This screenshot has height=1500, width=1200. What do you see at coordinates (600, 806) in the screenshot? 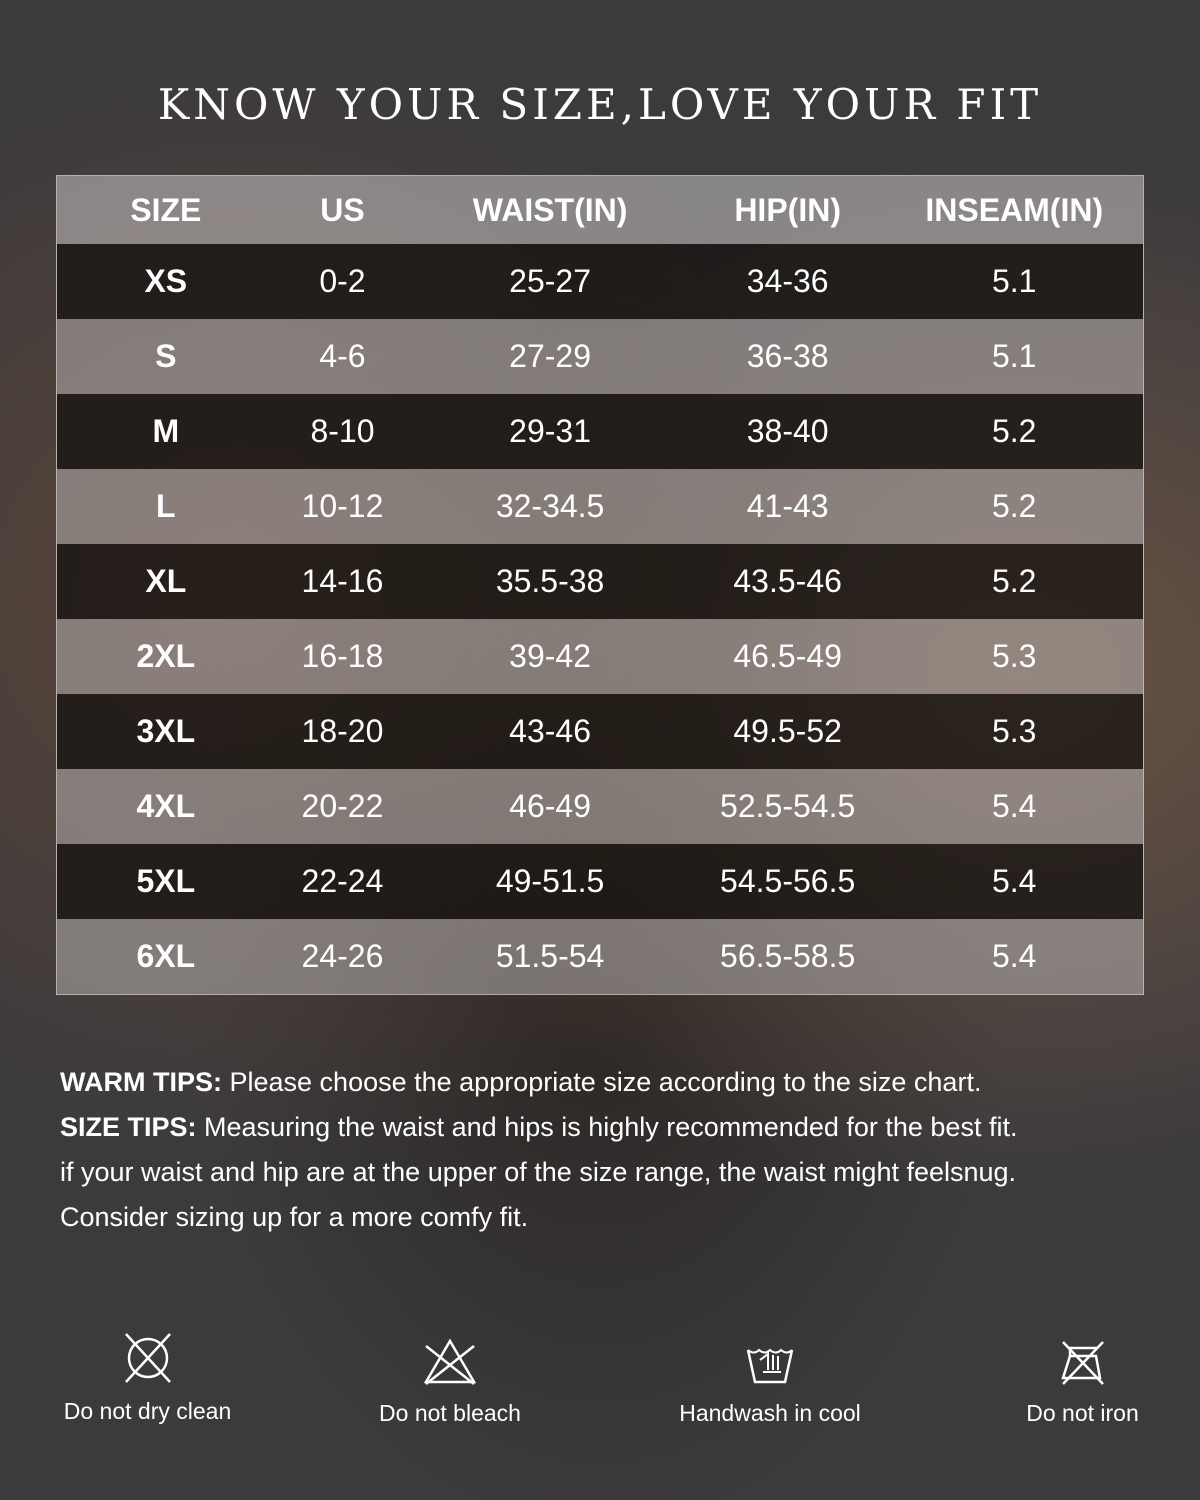
I see `table-row: 4XL 20-22 46-49 52.5-54.5 5.4` at bounding box center [600, 806].